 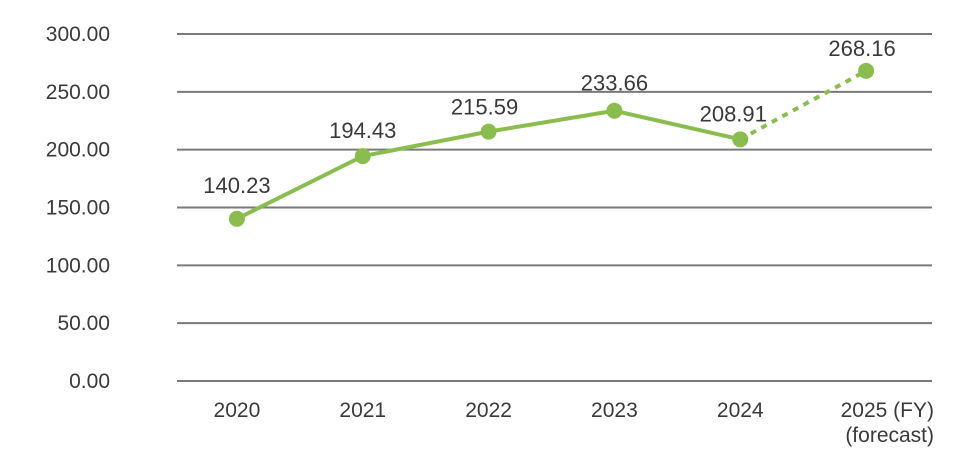 I want to click on x-tick-label: 2024, so click(x=740, y=410).